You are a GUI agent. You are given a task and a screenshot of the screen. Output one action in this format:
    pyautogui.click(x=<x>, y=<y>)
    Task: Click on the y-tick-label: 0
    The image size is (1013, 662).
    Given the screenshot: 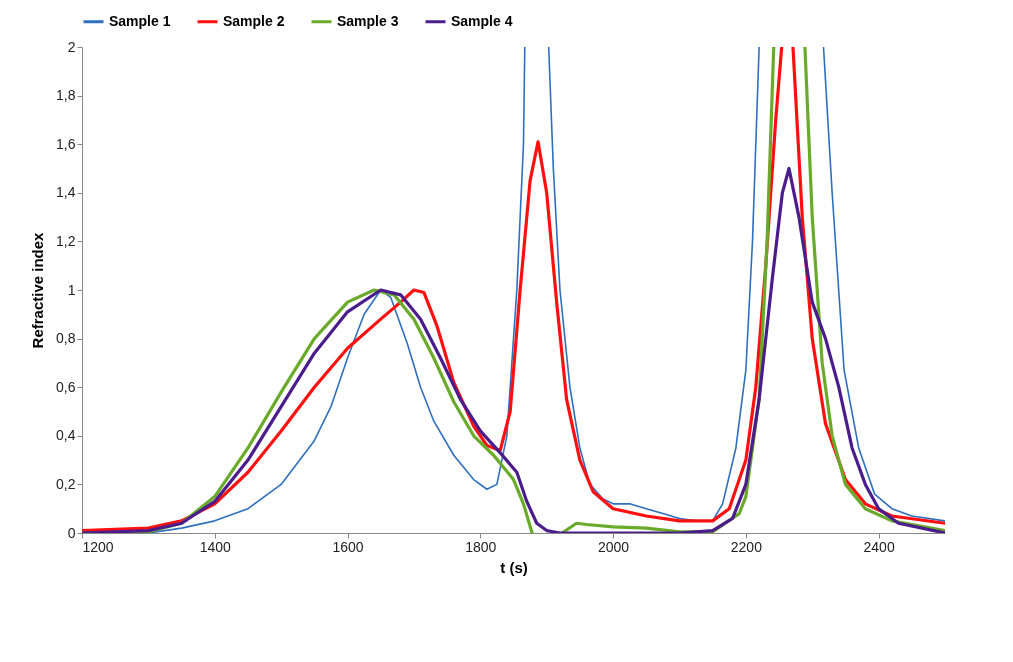 What is the action you would take?
    pyautogui.click(x=71, y=532)
    